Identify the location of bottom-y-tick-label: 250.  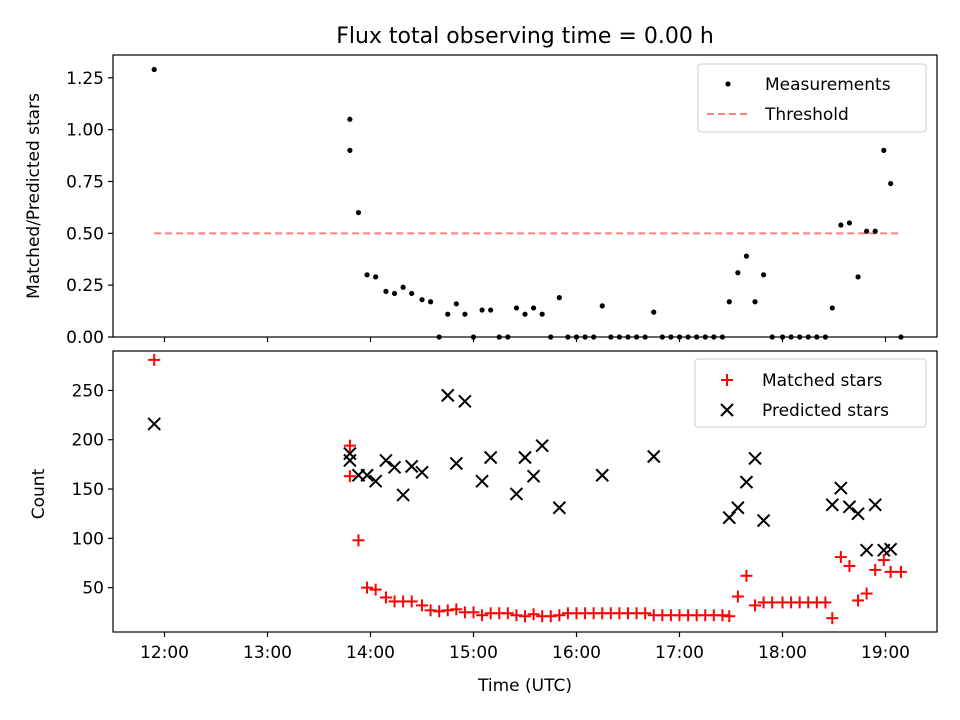
(88, 391).